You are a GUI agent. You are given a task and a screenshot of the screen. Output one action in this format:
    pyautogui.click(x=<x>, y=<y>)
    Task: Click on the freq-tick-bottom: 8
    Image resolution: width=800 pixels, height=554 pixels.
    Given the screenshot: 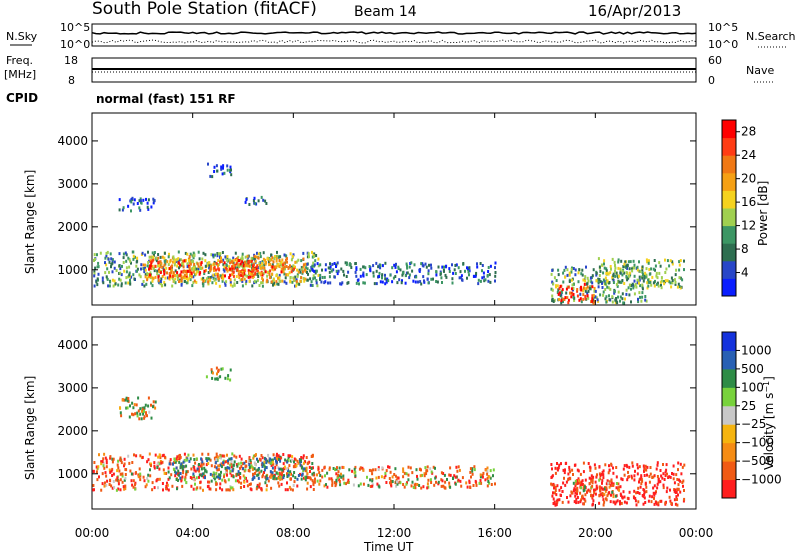 What is the action you would take?
    pyautogui.click(x=71, y=80)
    